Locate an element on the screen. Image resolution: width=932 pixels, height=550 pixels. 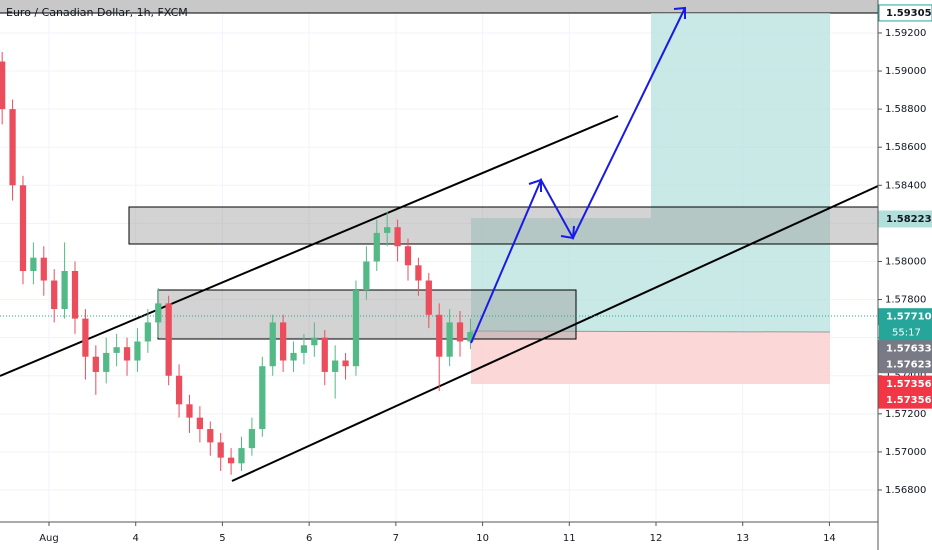
x-tick-label: 14 is located at coordinates (829, 538).